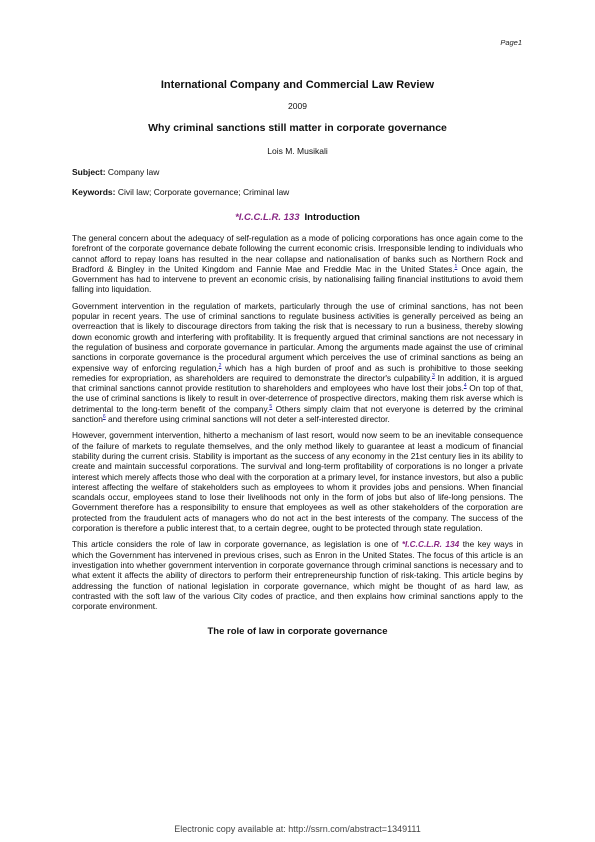  What do you see at coordinates (511, 42) in the screenshot?
I see `page-number: Page1` at bounding box center [511, 42].